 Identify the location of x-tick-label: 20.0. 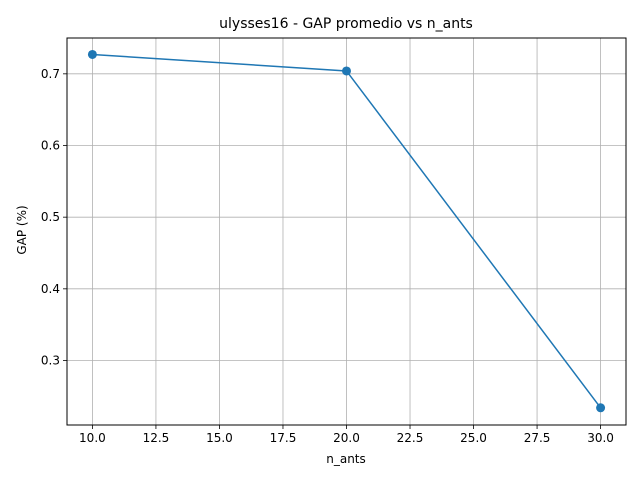
(346, 438).